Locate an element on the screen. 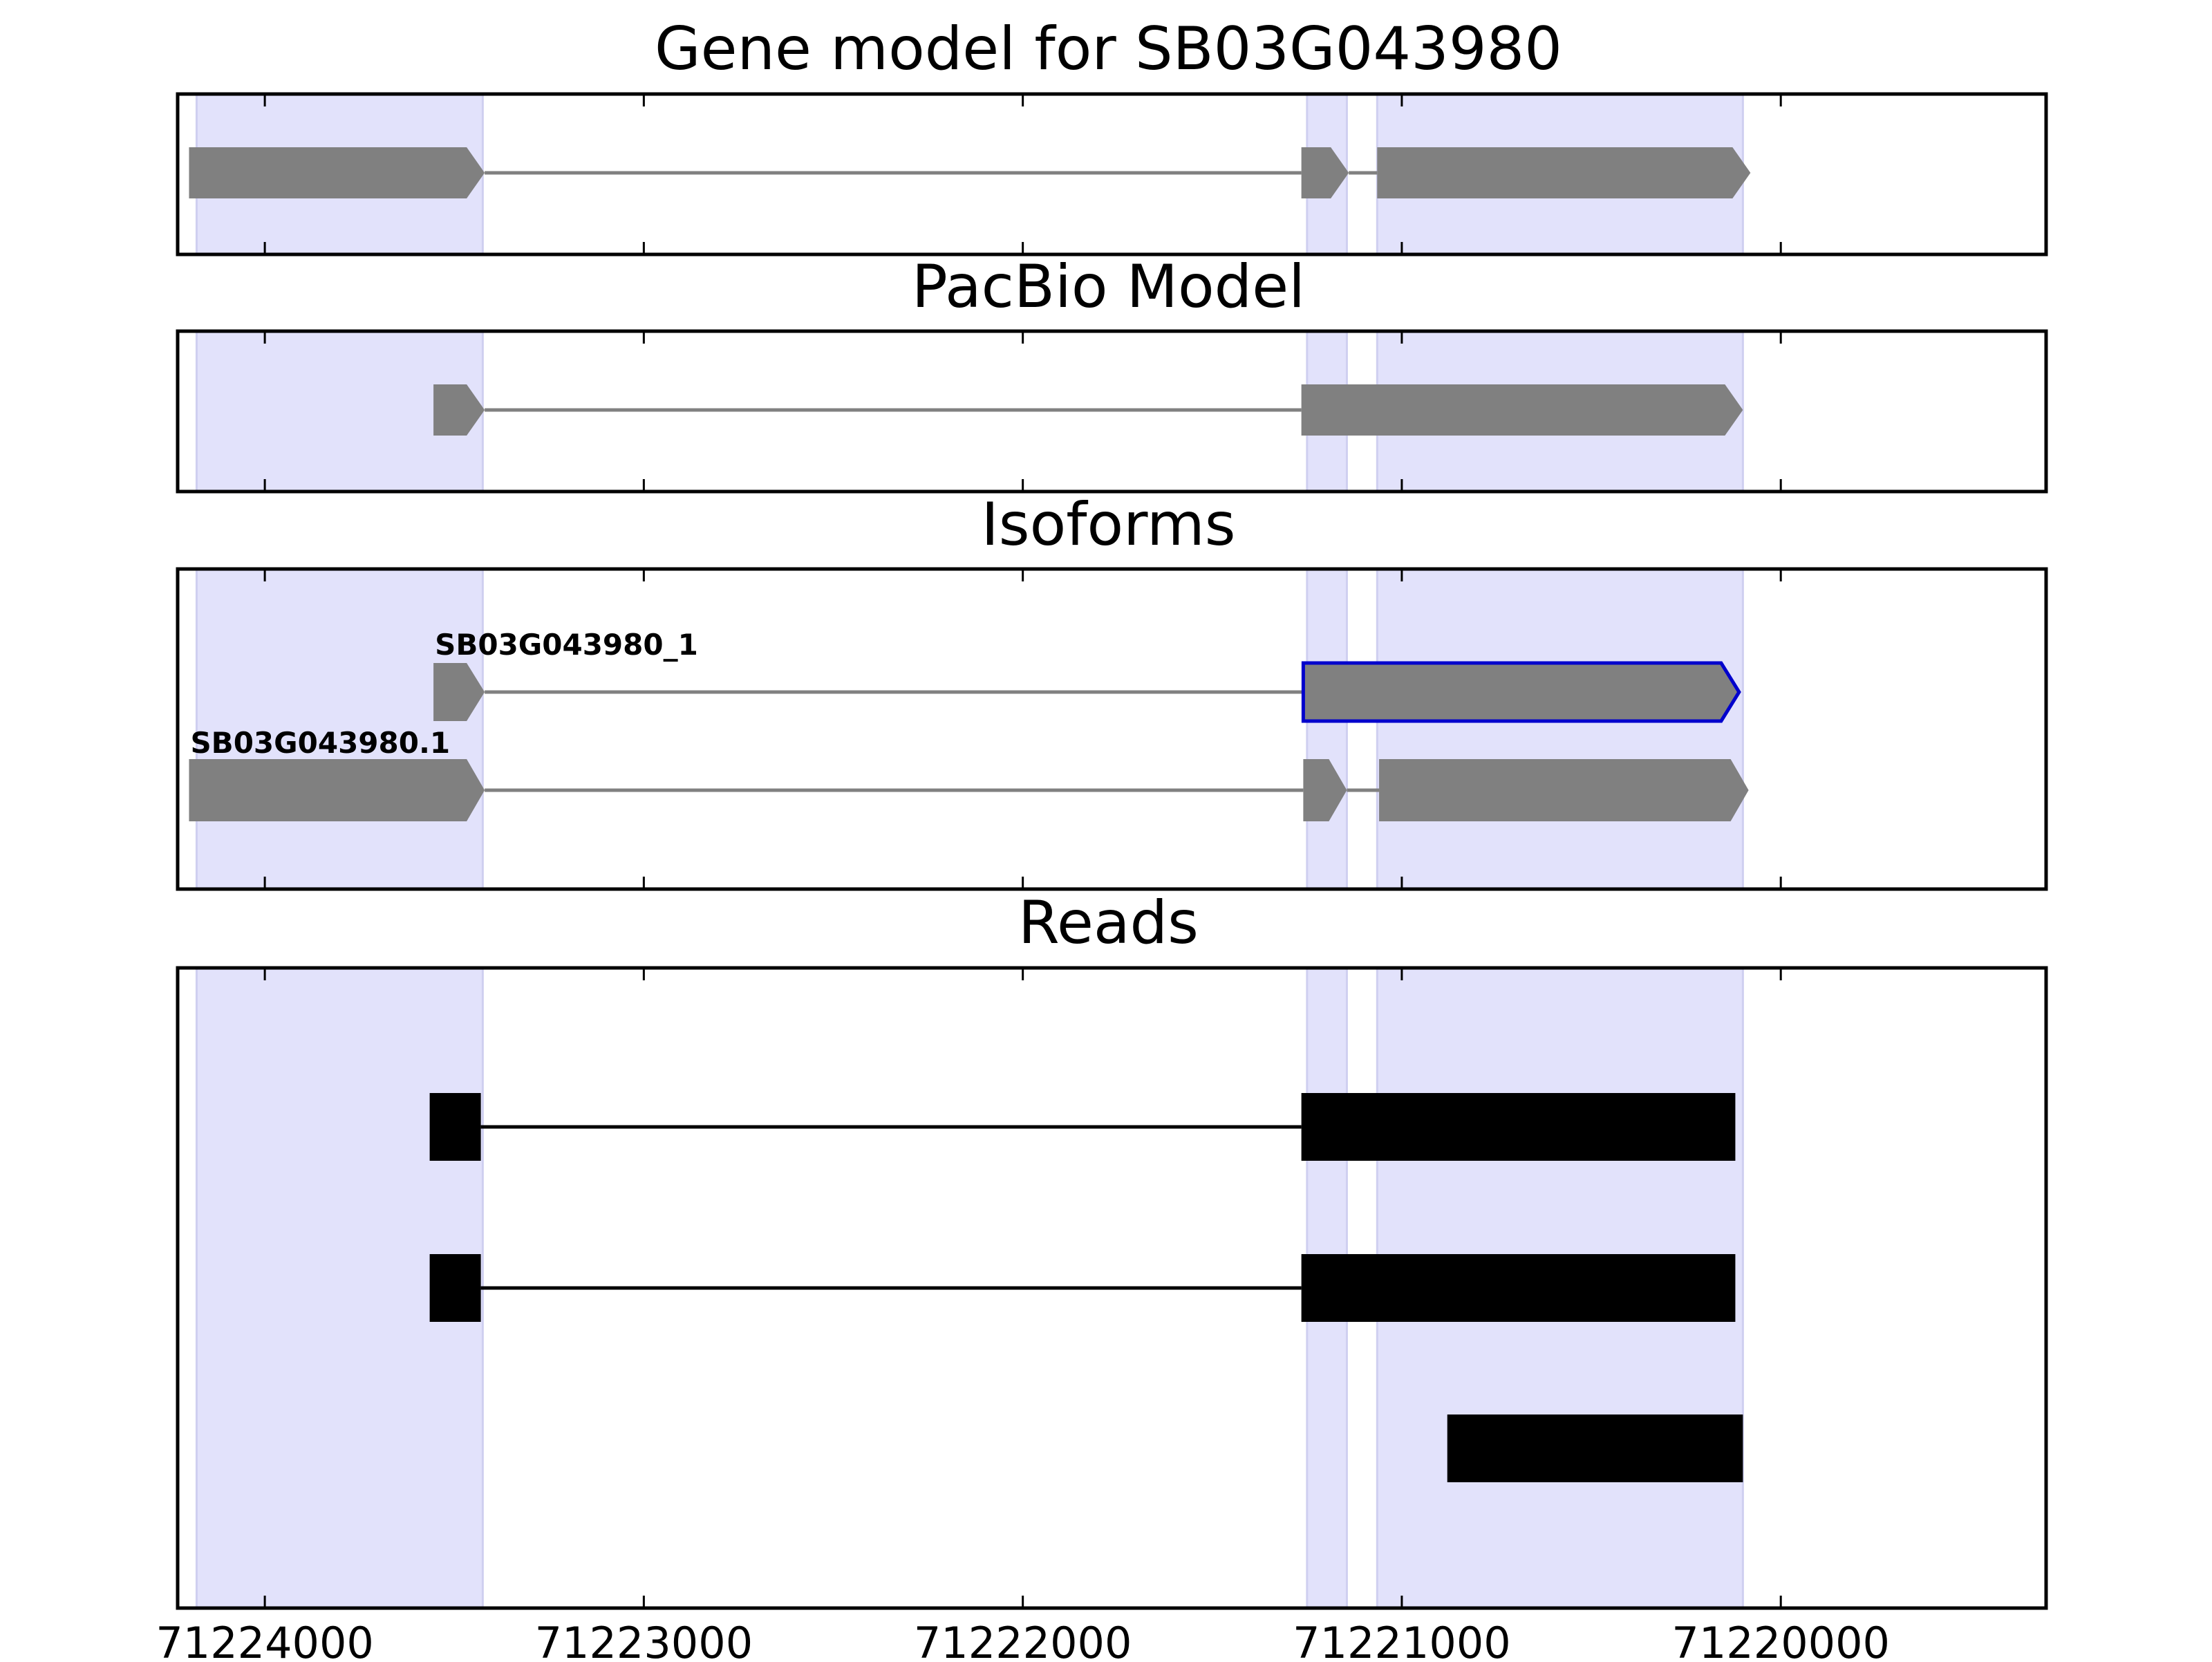 This screenshot has width=2212, height=1662. panel-title: Reads is located at coordinates (1108, 923).